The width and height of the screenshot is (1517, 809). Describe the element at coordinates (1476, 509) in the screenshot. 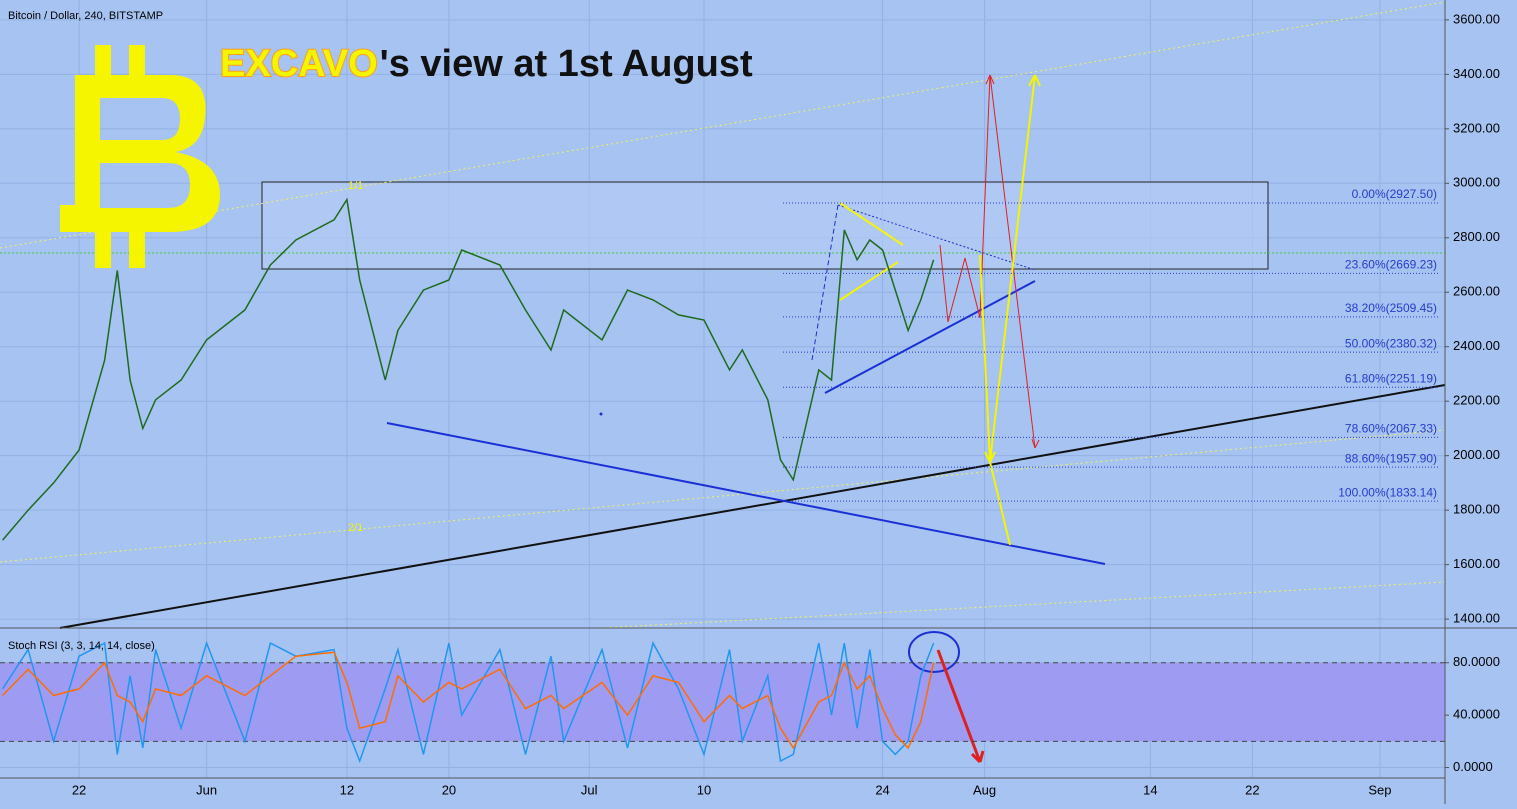

I see `y-tick-label: 1800.00` at that location.